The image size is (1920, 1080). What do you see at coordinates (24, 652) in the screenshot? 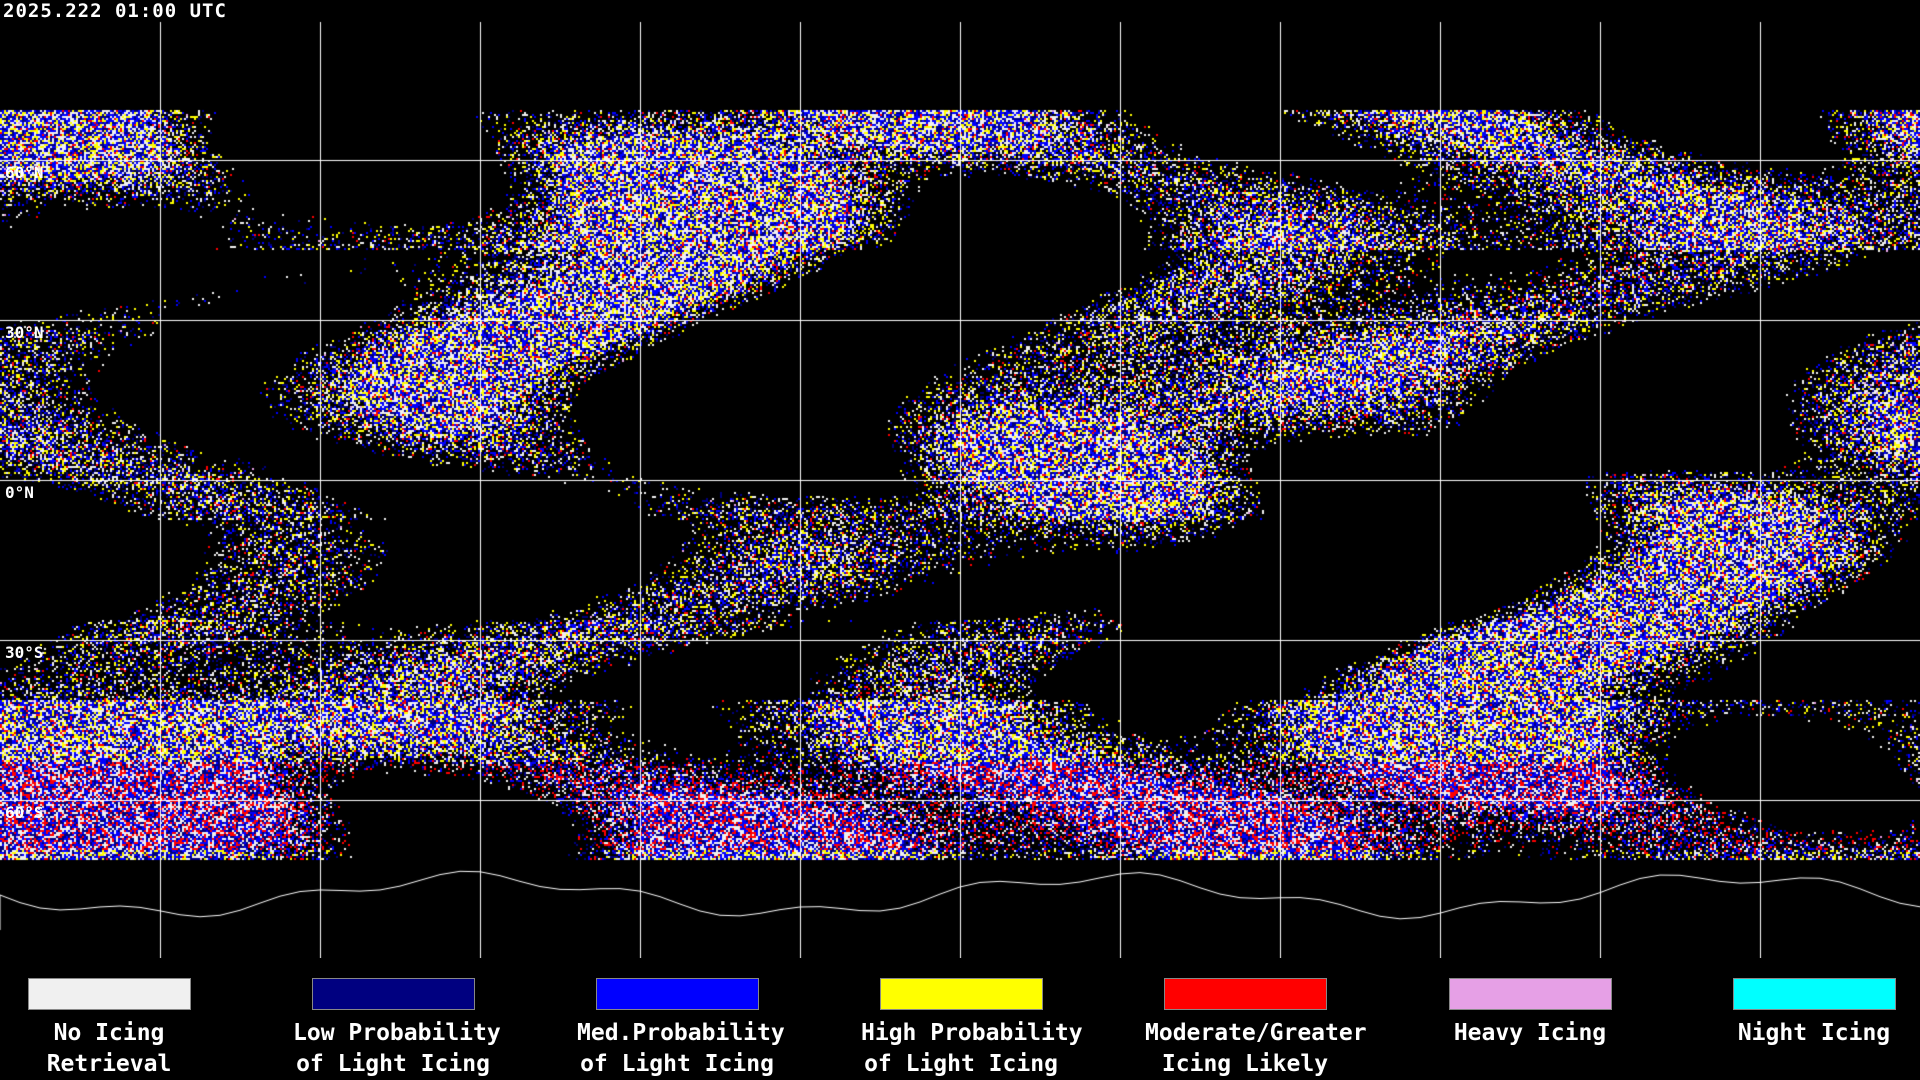
I see `lat-label-30s: 30°S` at bounding box center [24, 652].